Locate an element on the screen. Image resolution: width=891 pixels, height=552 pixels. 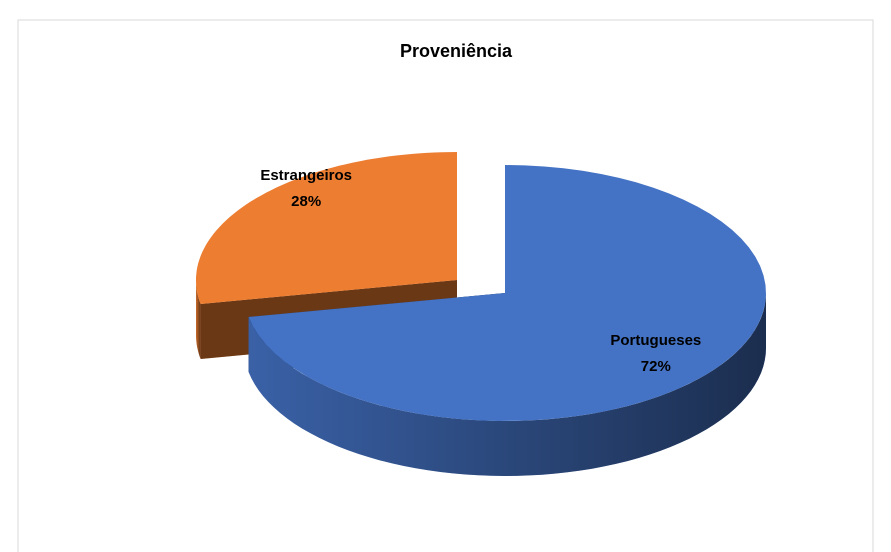
slice is located at coordinates (326, 228).